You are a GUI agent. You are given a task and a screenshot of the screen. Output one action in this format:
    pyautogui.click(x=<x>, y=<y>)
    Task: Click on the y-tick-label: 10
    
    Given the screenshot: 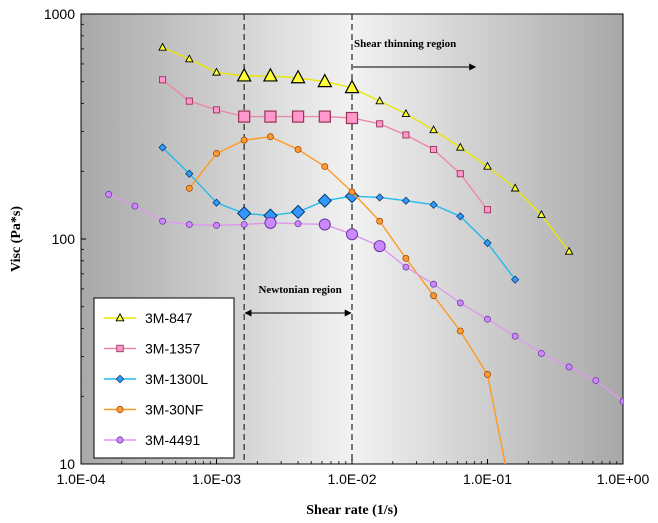 What is the action you would take?
    pyautogui.click(x=67, y=464)
    